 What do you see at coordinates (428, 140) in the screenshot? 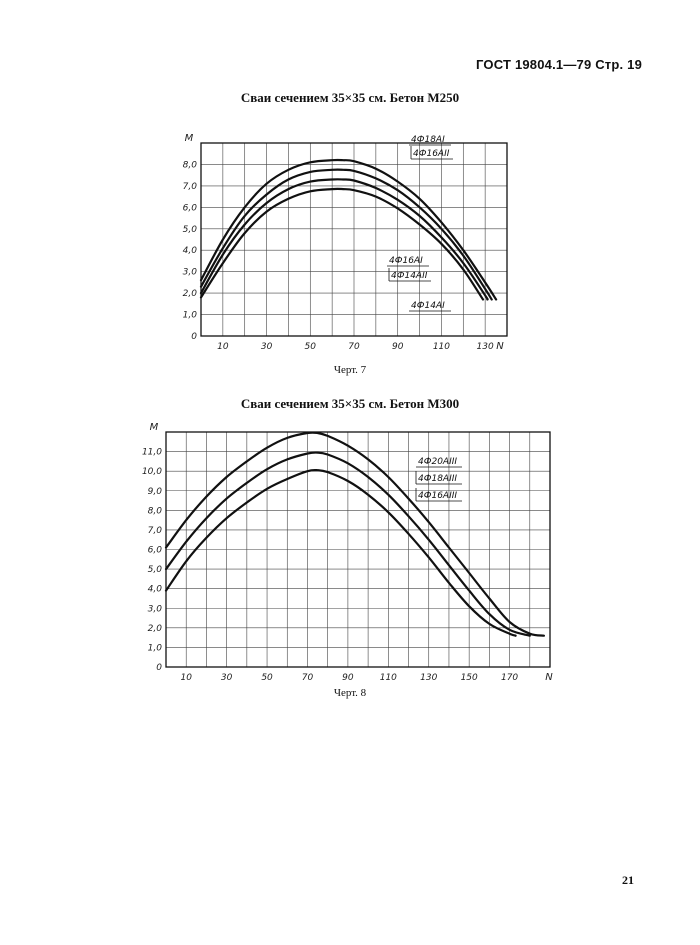
I see `curve-label: 4Ф18АI` at bounding box center [428, 140].